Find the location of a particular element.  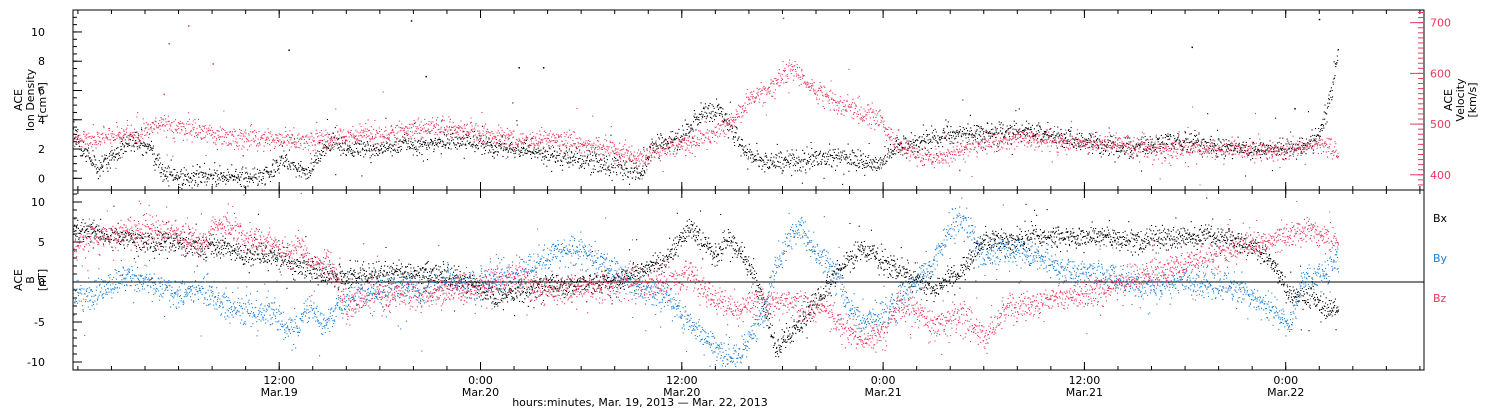

legend-by: By is located at coordinates (1440, 258).